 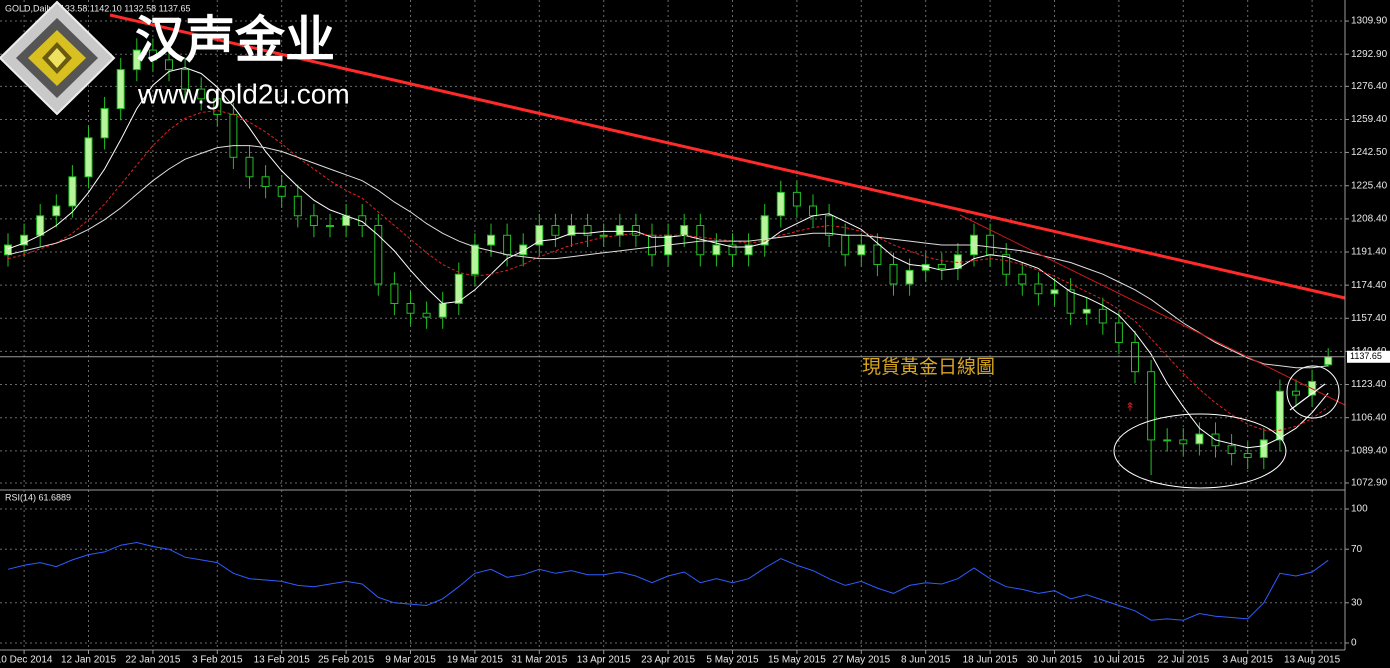 I want to click on trend-line, so click(x=1307, y=397).